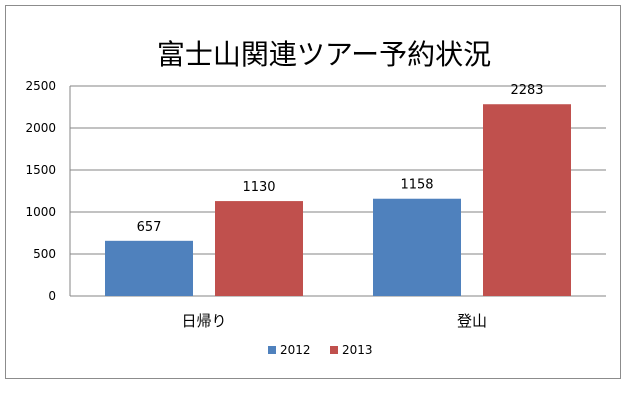  Describe the element at coordinates (44, 254) in the screenshot. I see `y-tick-label: 500` at that location.